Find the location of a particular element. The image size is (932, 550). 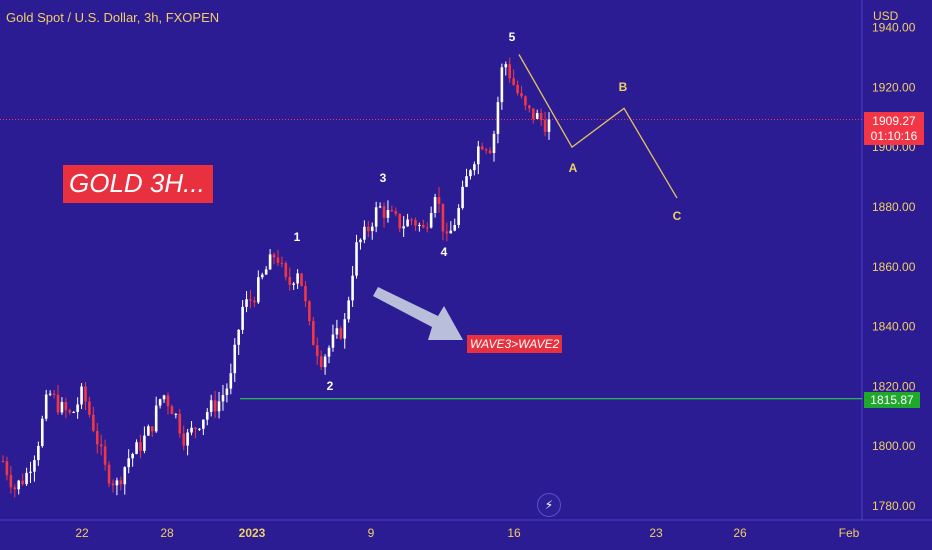

x-tick-label: 22 is located at coordinates (82, 533).